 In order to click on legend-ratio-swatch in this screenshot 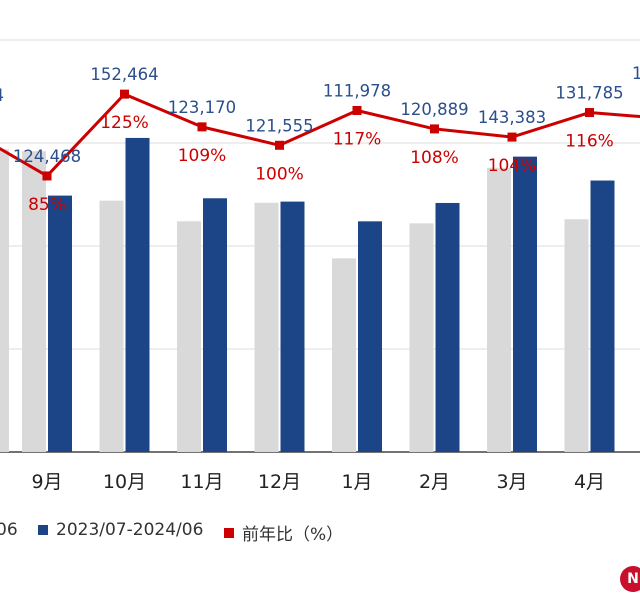, I will do `click(229, 532)`.